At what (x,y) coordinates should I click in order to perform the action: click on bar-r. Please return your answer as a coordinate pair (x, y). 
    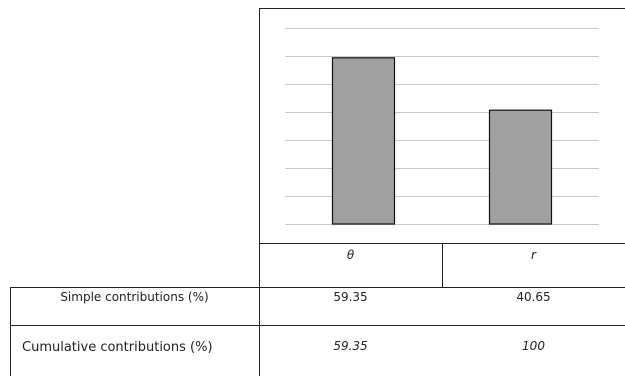
    Looking at the image, I should click on (520, 167).